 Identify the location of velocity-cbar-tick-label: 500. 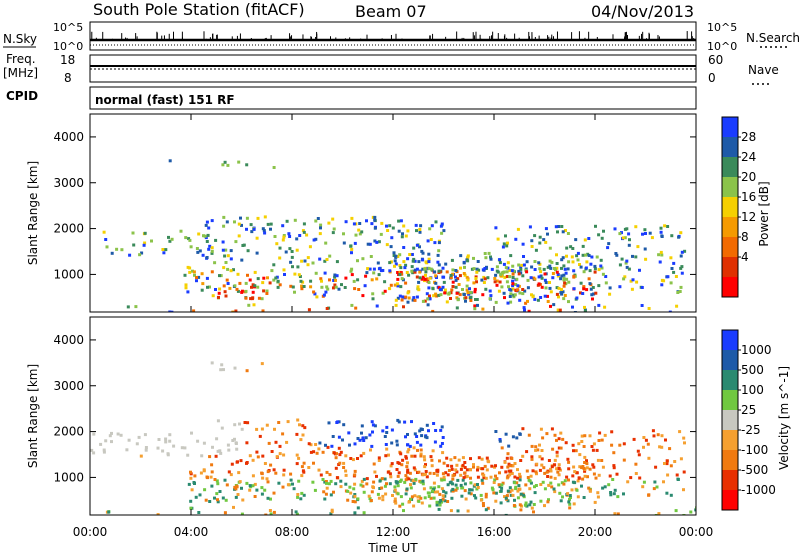
(752, 370).